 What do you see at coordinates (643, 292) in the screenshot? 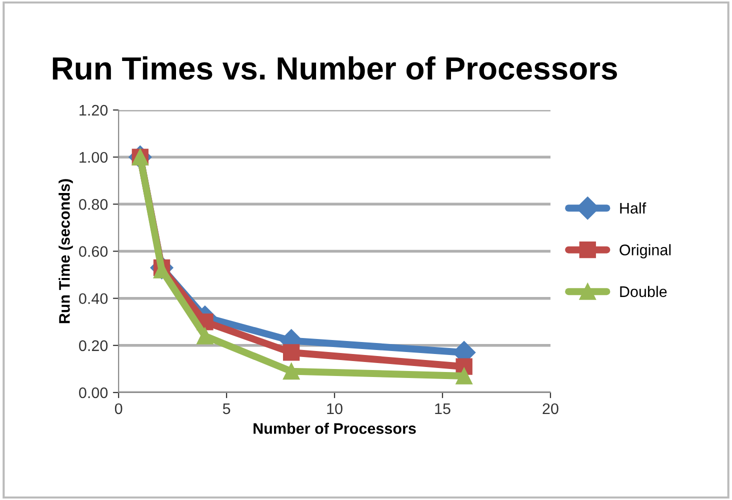
I see `legend-label: Double` at bounding box center [643, 292].